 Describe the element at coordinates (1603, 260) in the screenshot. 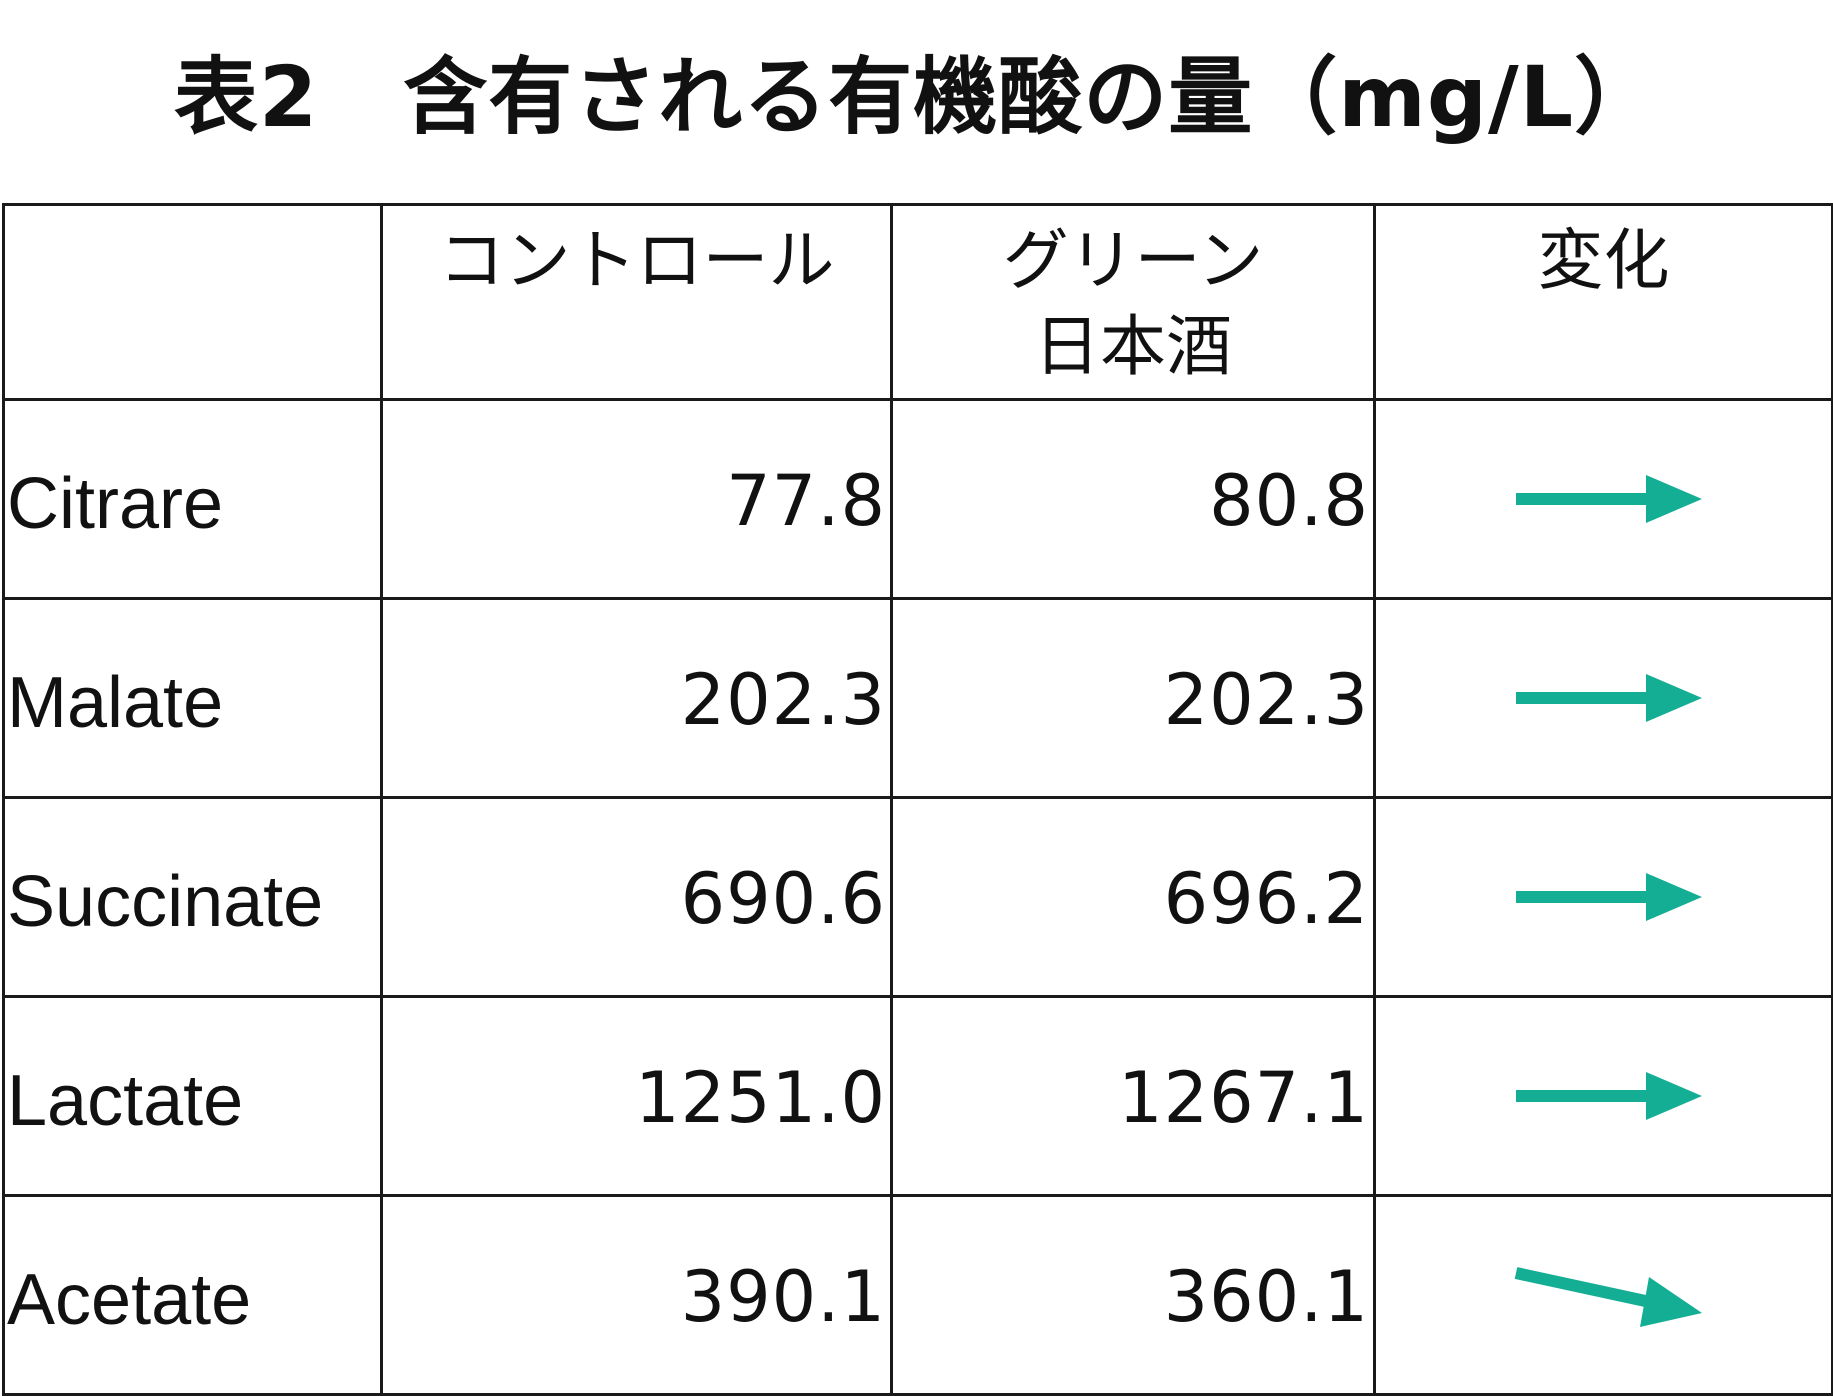

I see `header-change-label: 変化` at that location.